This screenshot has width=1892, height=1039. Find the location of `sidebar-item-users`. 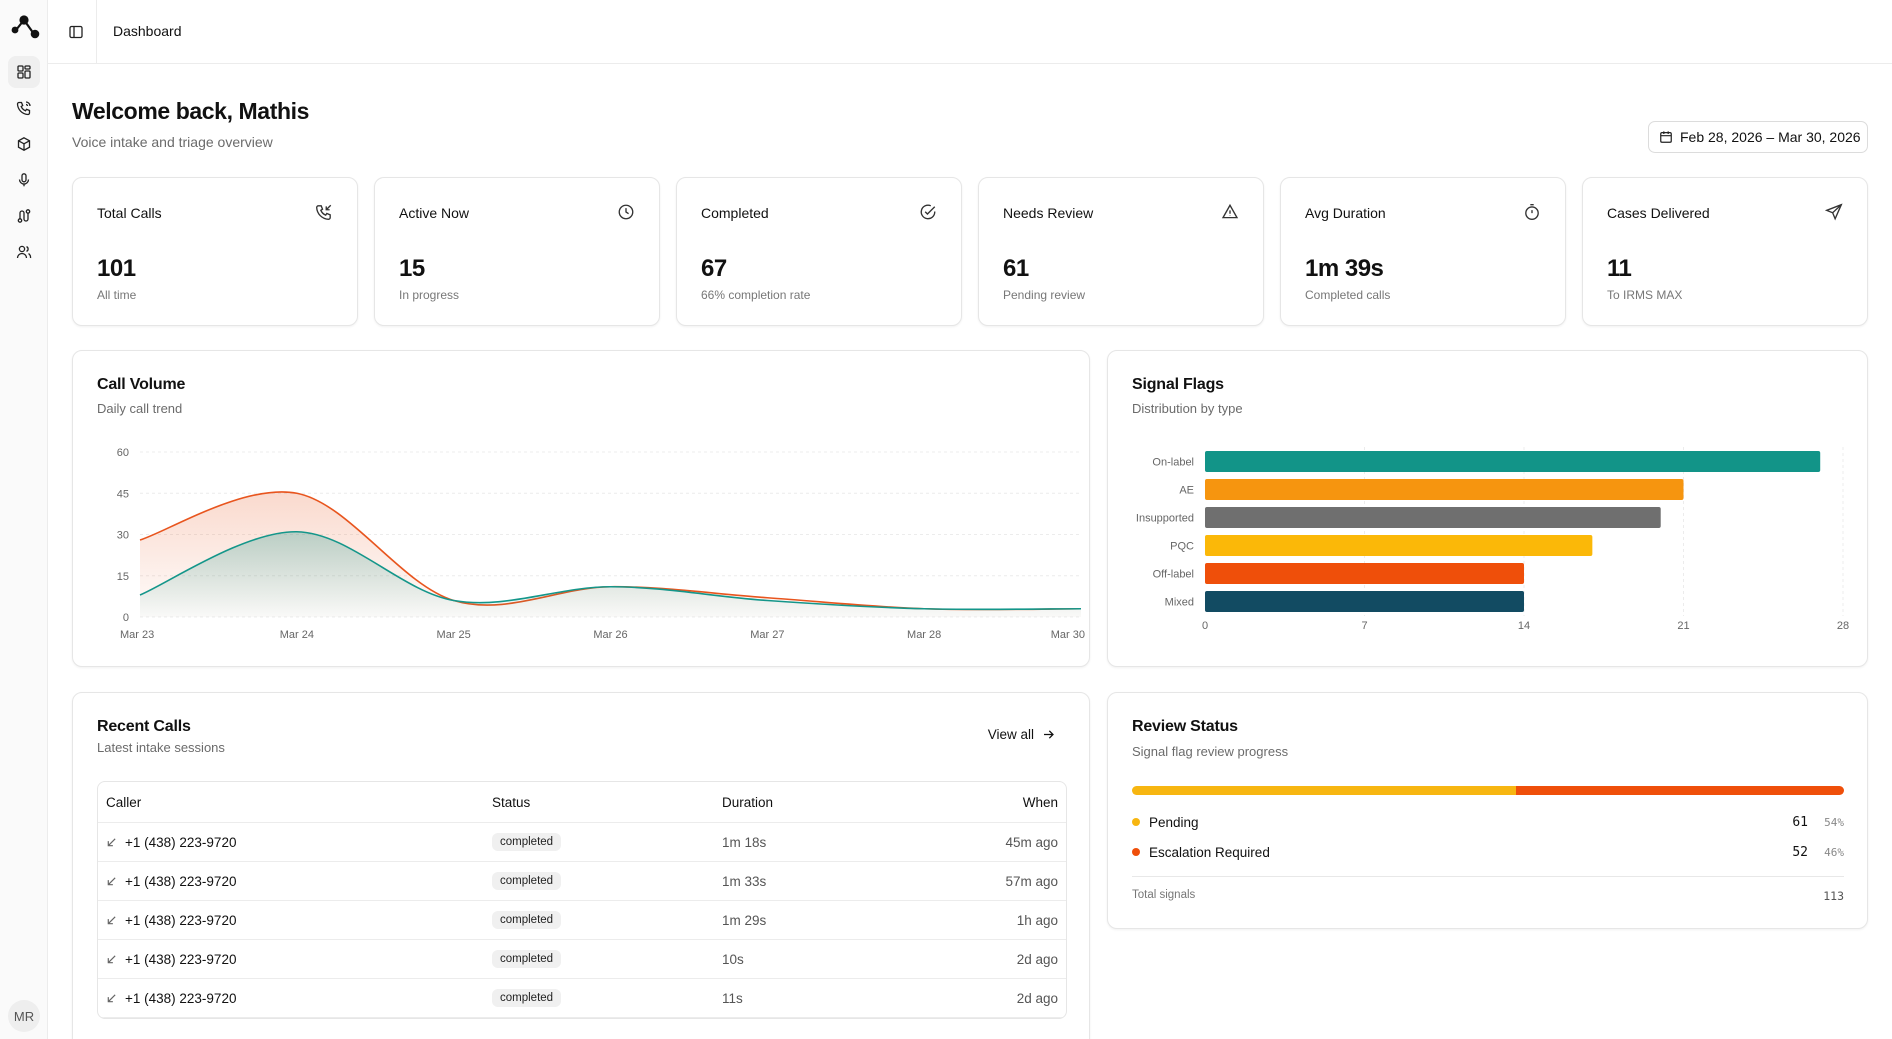

sidebar-item-users is located at coordinates (24, 252).